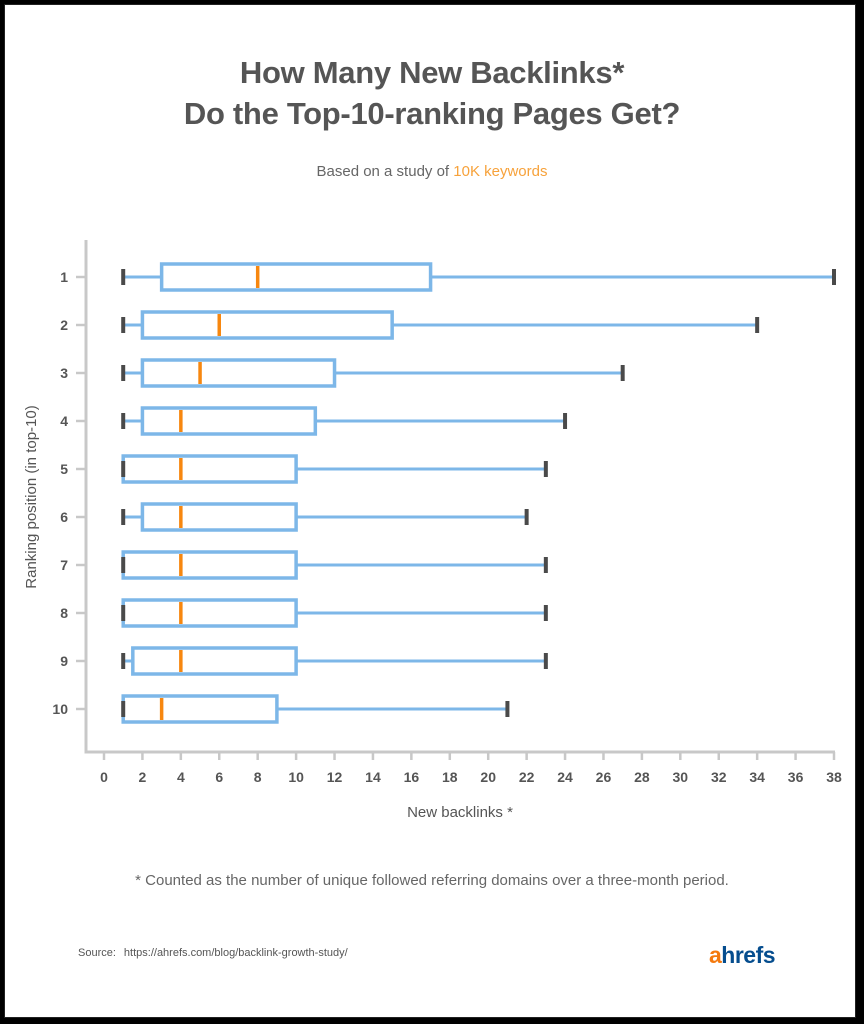 The height and width of the screenshot is (1024, 864). What do you see at coordinates (681, 777) in the screenshot?
I see `x-tick-label: 30` at bounding box center [681, 777].